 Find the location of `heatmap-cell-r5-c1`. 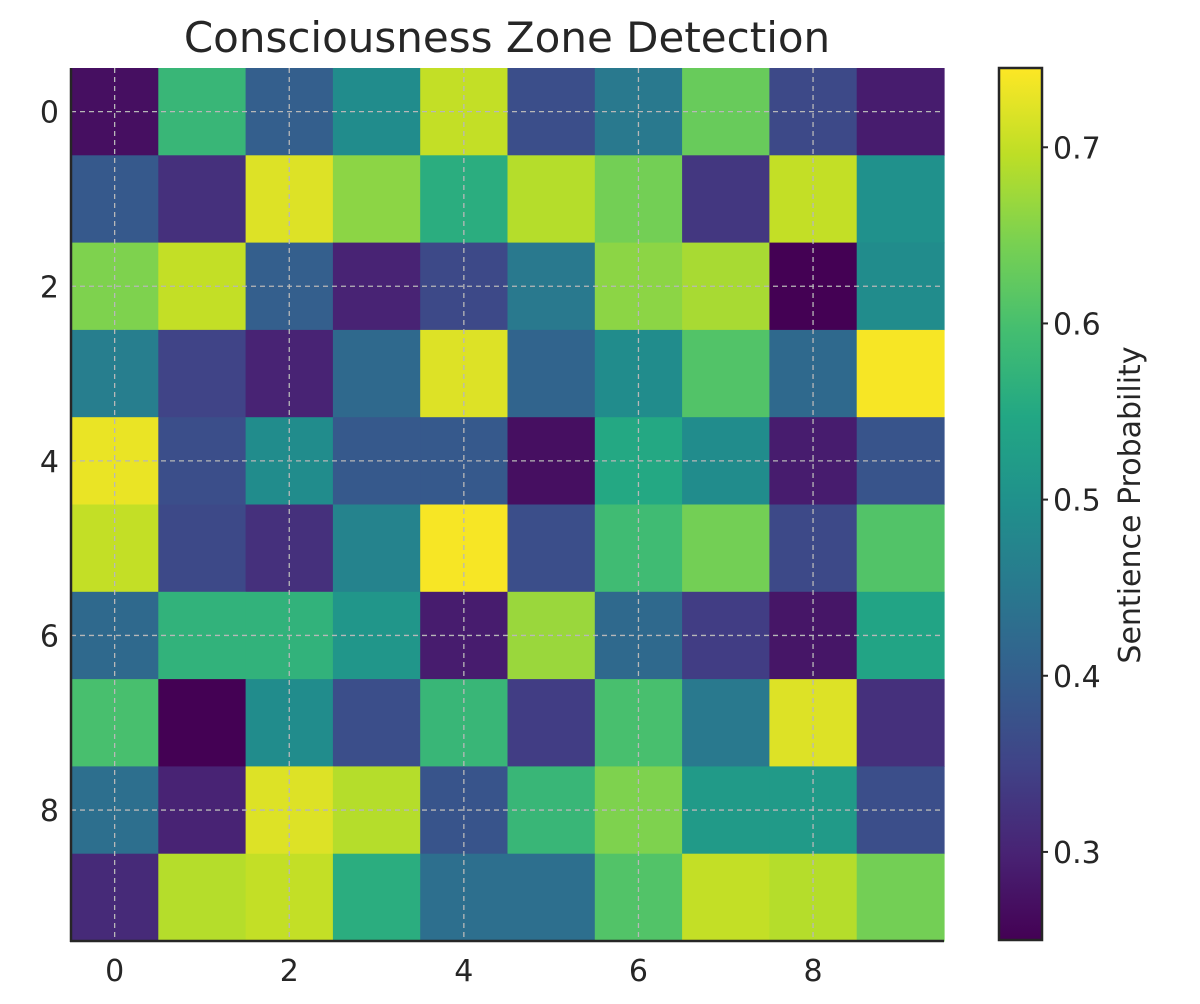

heatmap-cell-r5-c1 is located at coordinates (202, 548).